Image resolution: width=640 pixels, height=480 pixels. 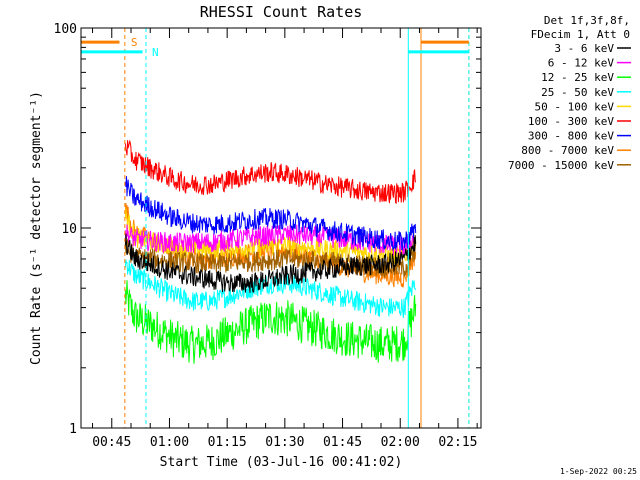 I want to click on legend-label: 6 - 12 keV, so click(x=581, y=63).